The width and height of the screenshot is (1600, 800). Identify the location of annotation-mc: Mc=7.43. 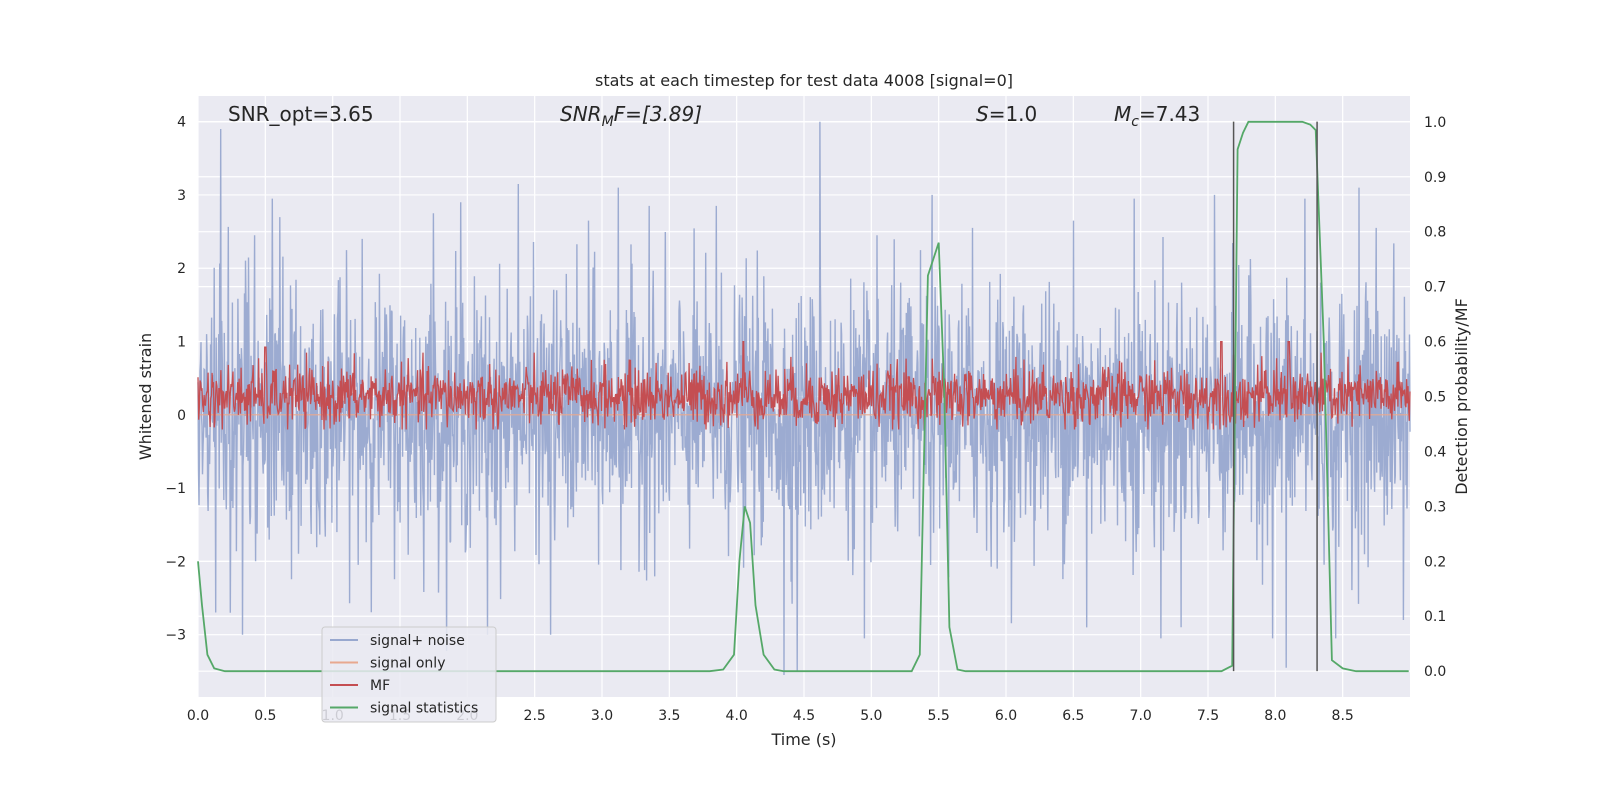
(1157, 116).